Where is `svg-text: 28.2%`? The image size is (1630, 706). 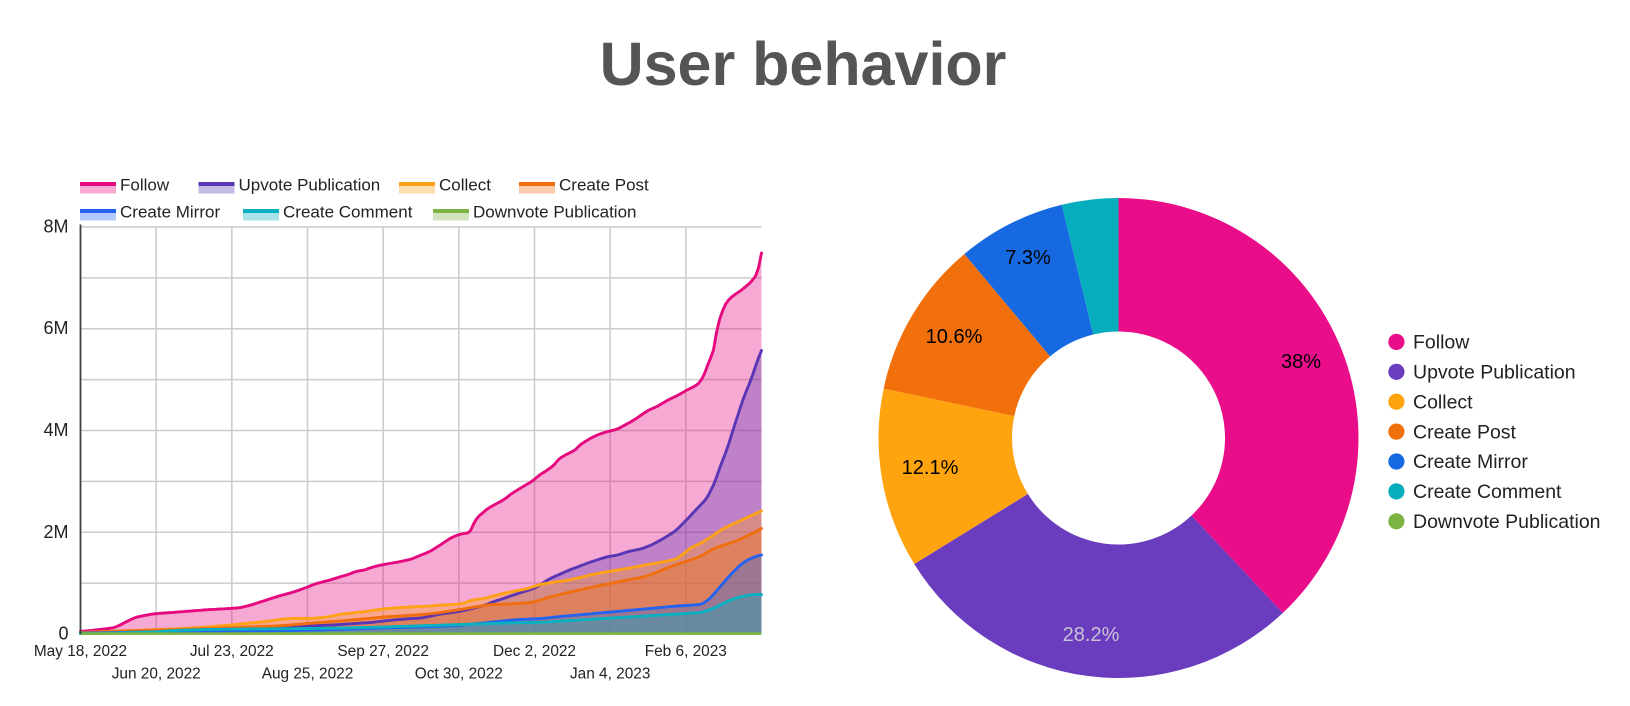
svg-text: 28.2% is located at coordinates (1091, 635).